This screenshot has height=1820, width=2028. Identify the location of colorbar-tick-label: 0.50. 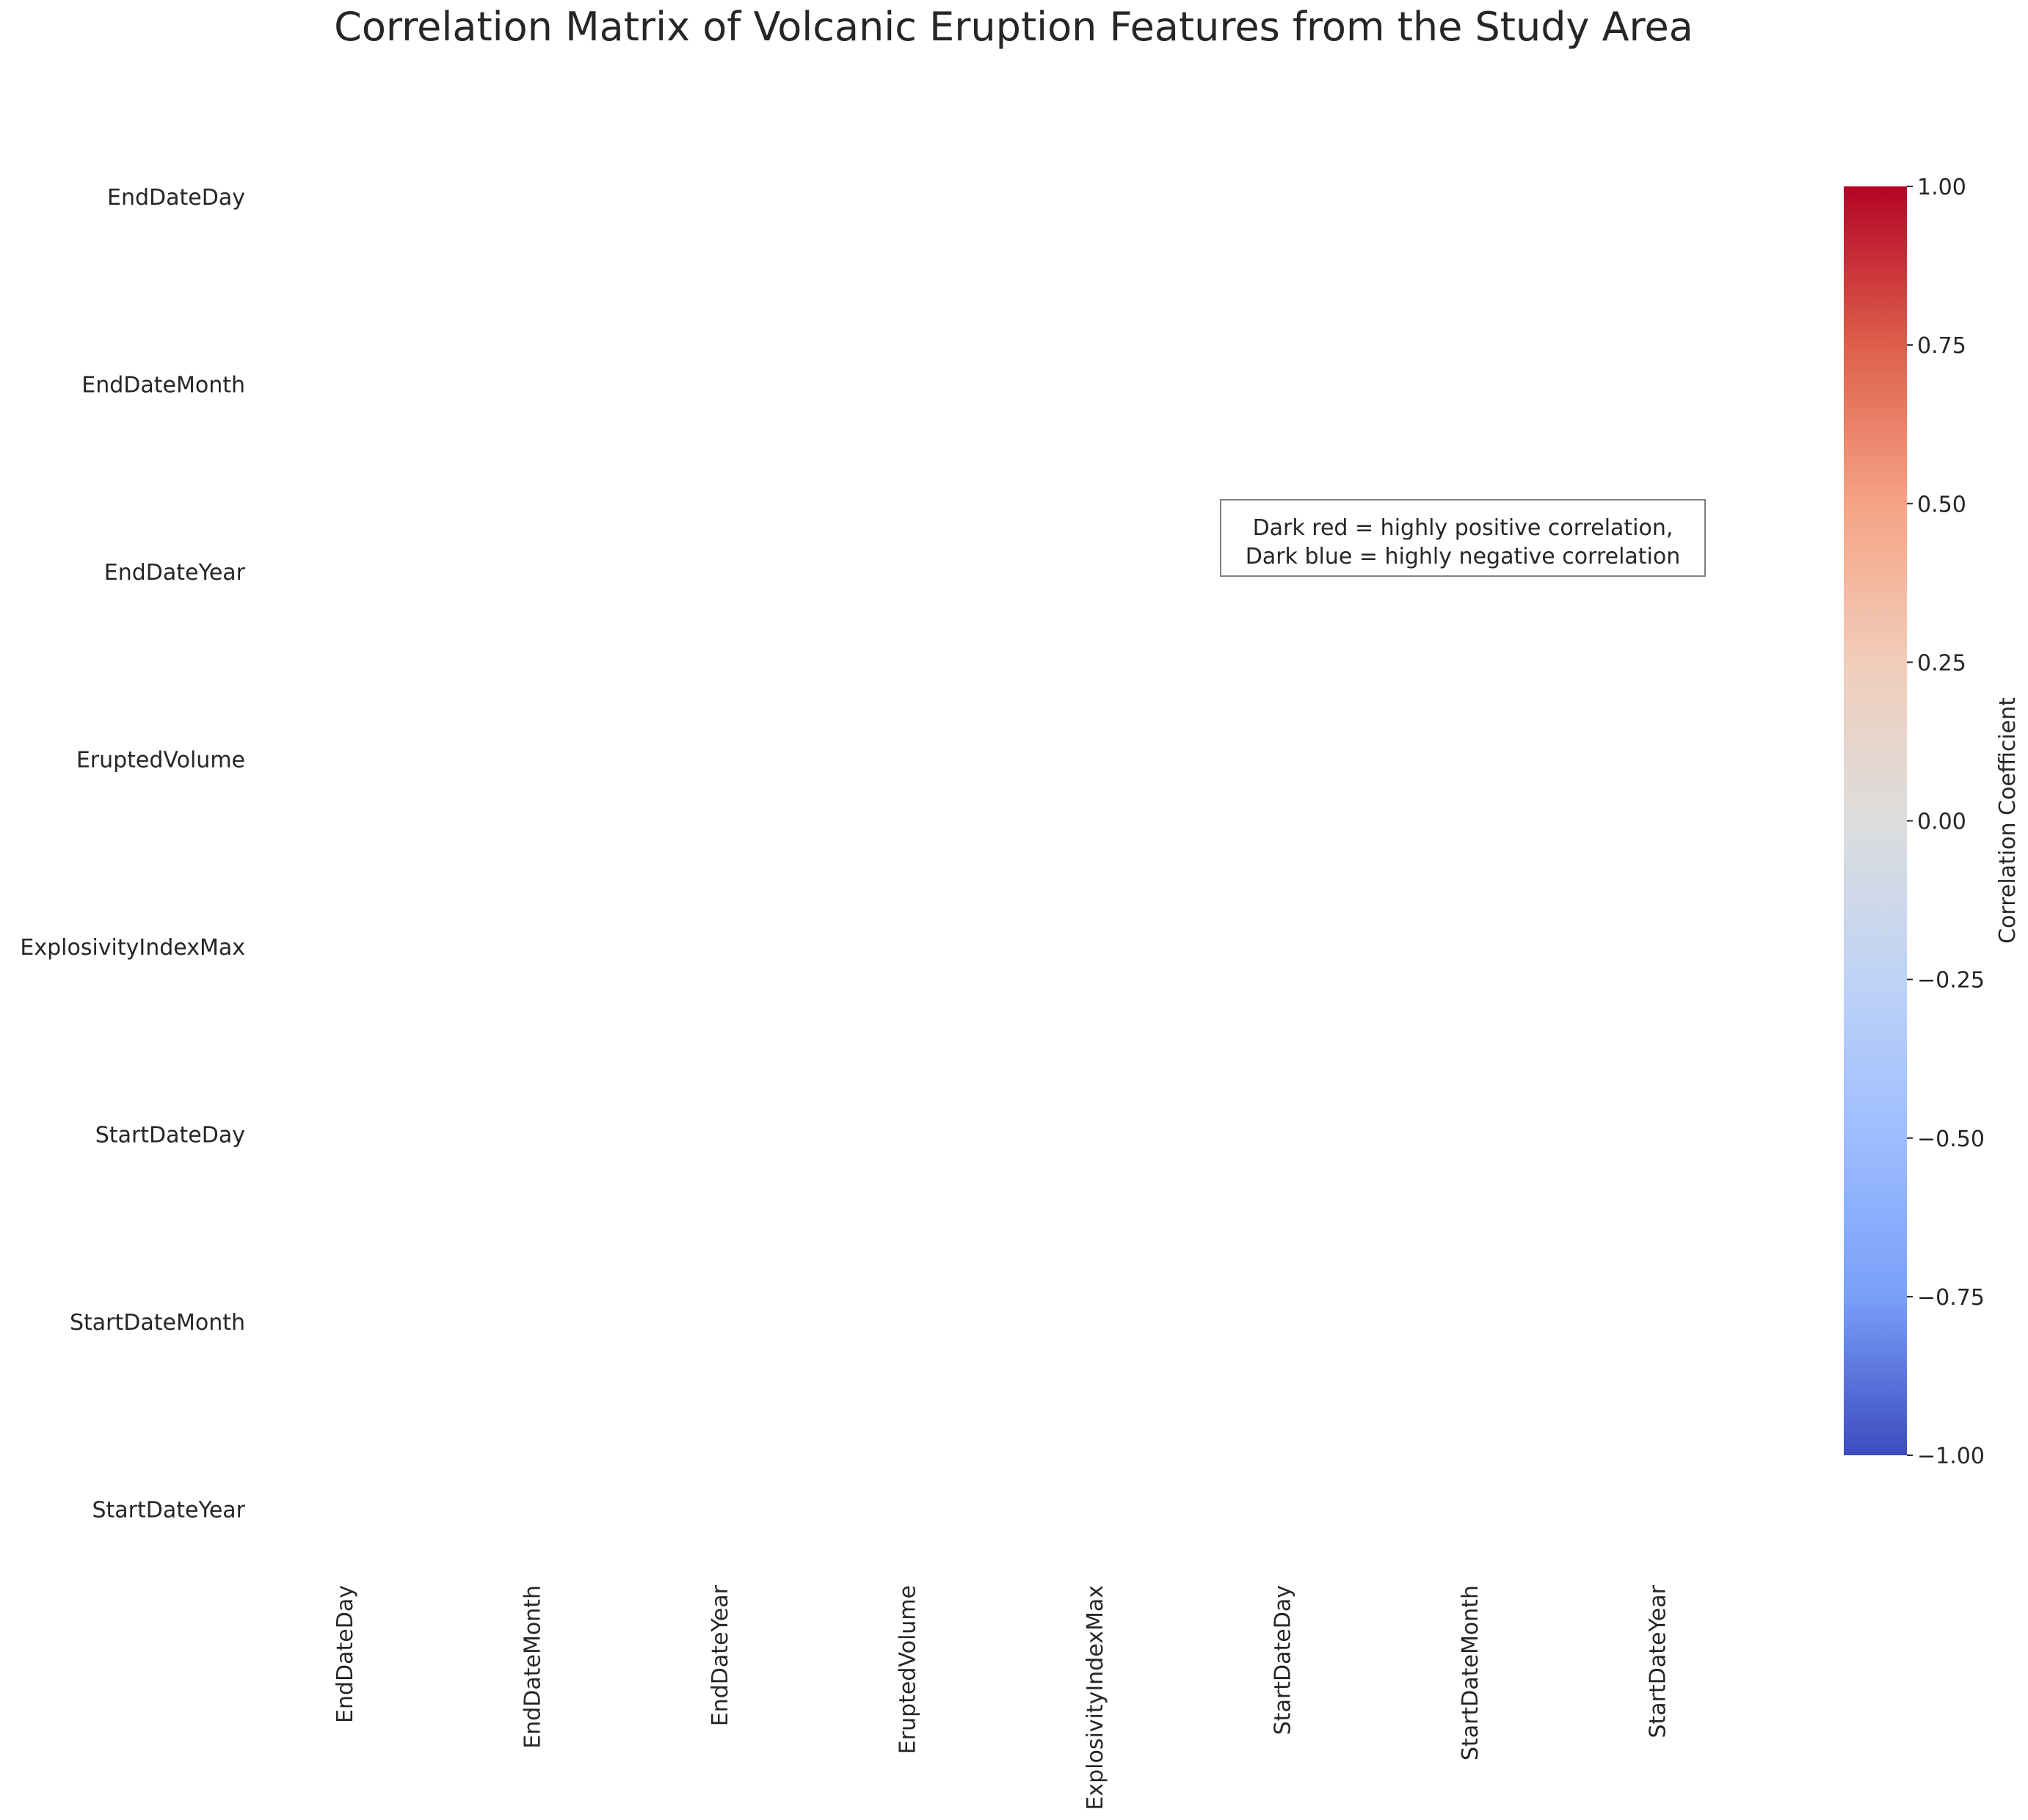
(1941, 505).